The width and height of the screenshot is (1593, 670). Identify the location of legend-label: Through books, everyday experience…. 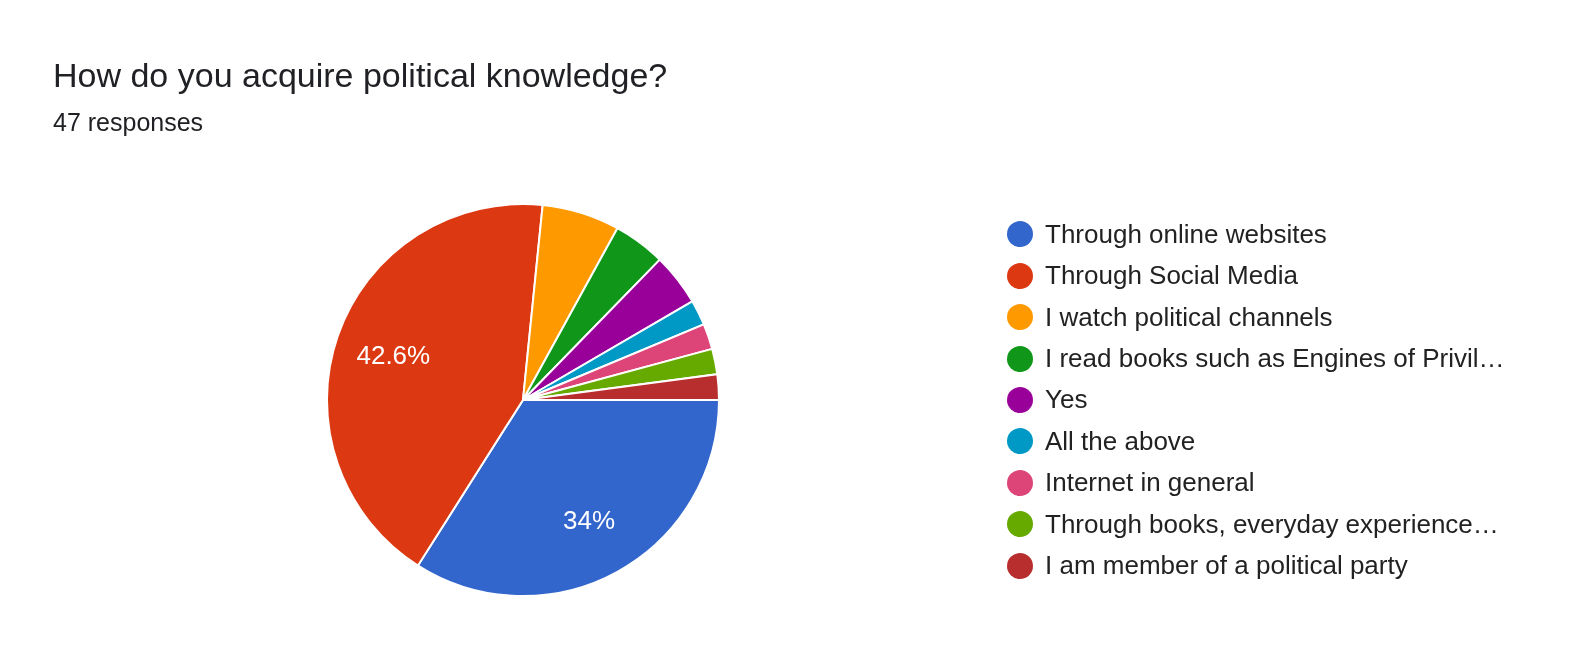
(1272, 524).